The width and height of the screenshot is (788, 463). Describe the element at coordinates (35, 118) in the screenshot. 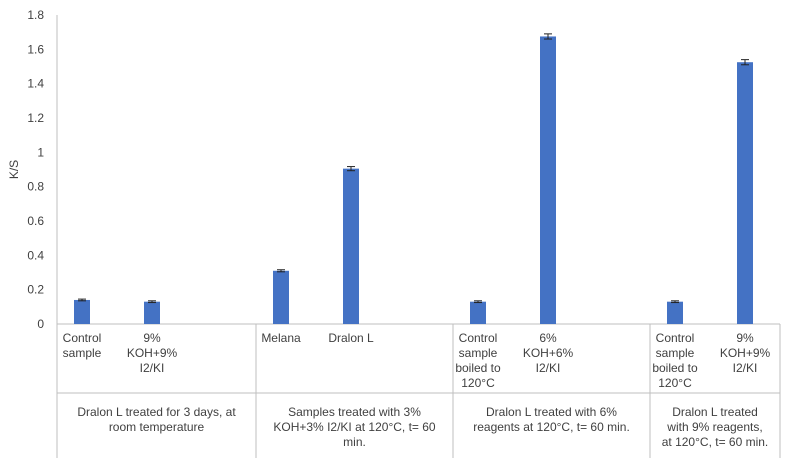

I see `y-tick-label: 1.2` at that location.